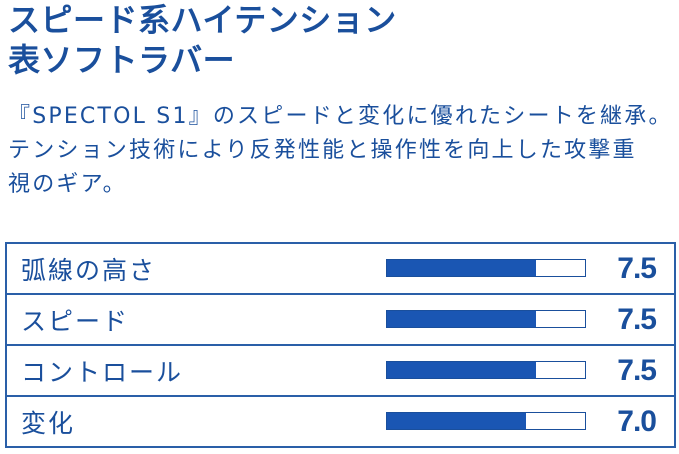 The height and width of the screenshot is (454, 679). I want to click on headline-line-1: スピード系ハイテンション, so click(202, 20).